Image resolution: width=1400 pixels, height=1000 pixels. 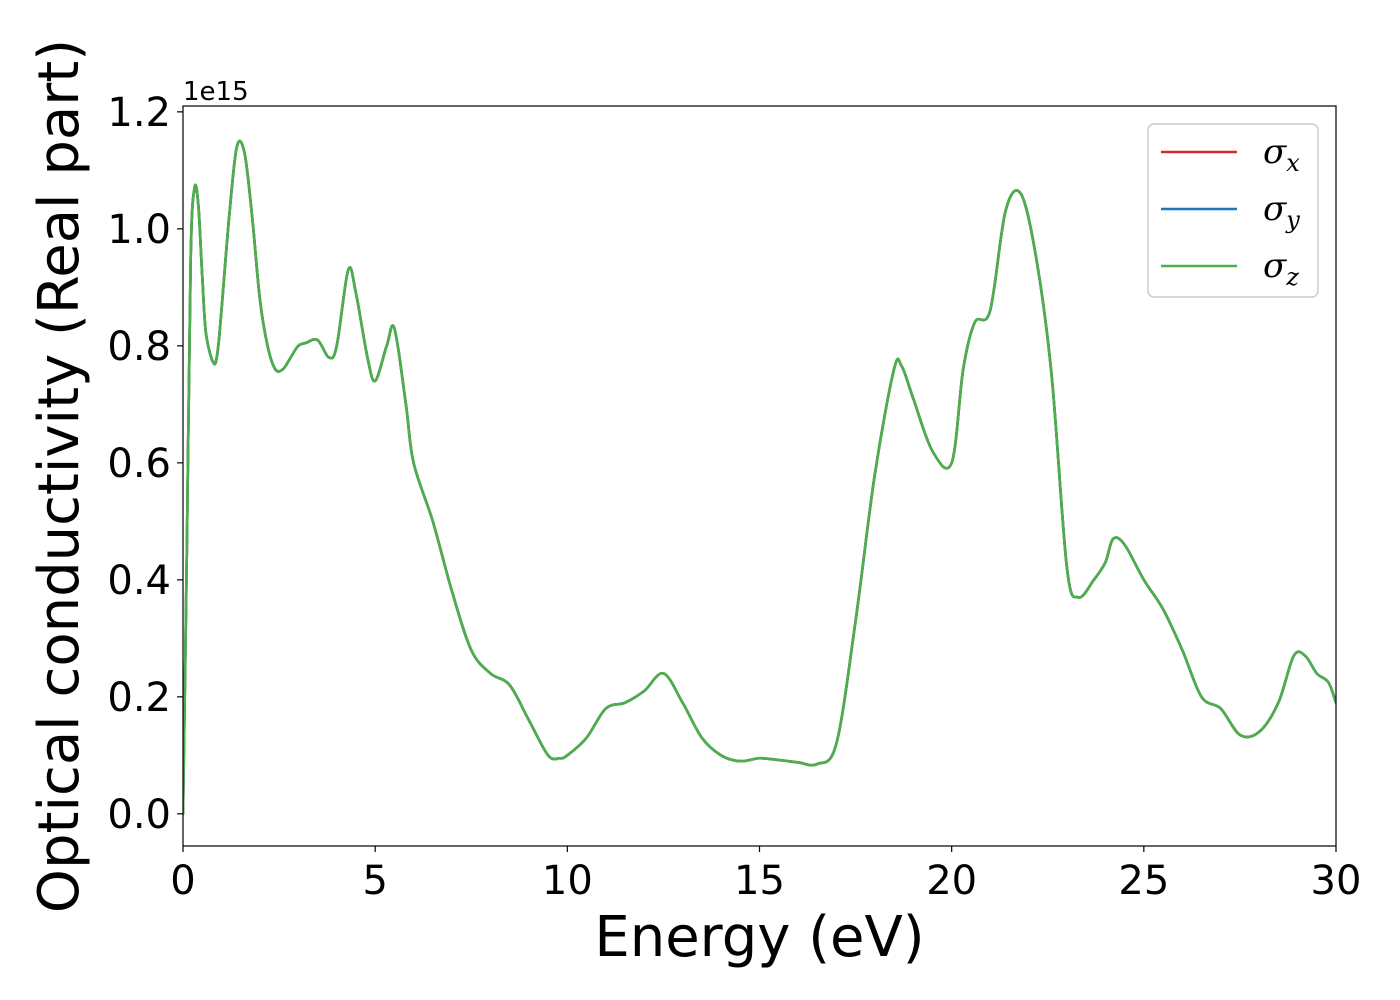 I want to click on y-tick-label: 1.2, so click(x=139, y=113).